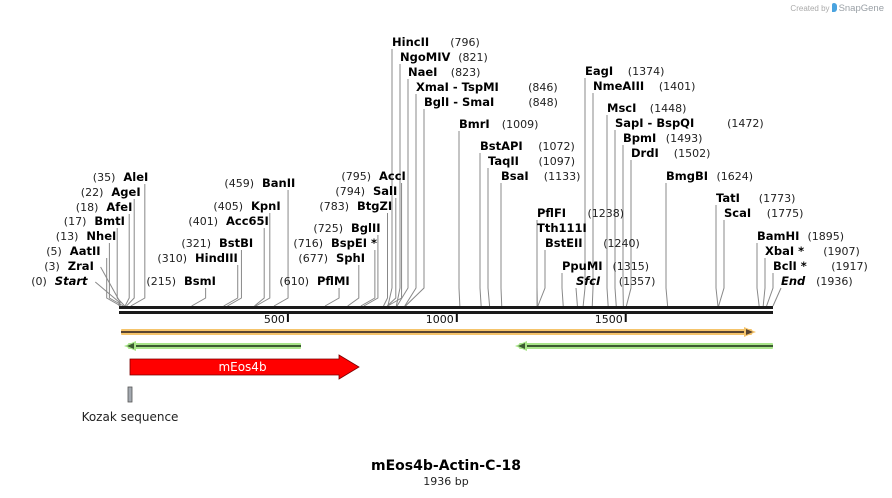  I want to click on site-position: (321), so click(196, 243).